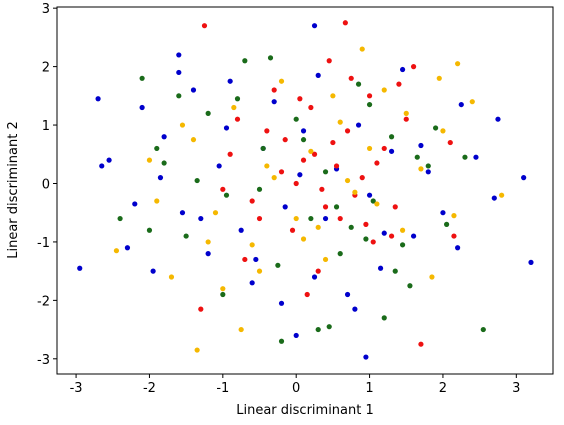 This screenshot has height=425, width=564. I want to click on y-tick-label: 2, so click(46, 68).